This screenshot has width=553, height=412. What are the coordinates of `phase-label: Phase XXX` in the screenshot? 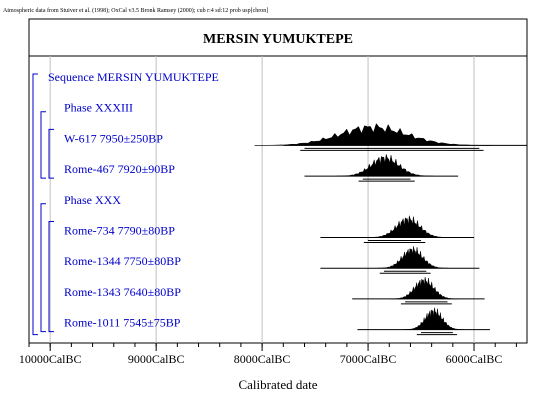 It's located at (92, 200).